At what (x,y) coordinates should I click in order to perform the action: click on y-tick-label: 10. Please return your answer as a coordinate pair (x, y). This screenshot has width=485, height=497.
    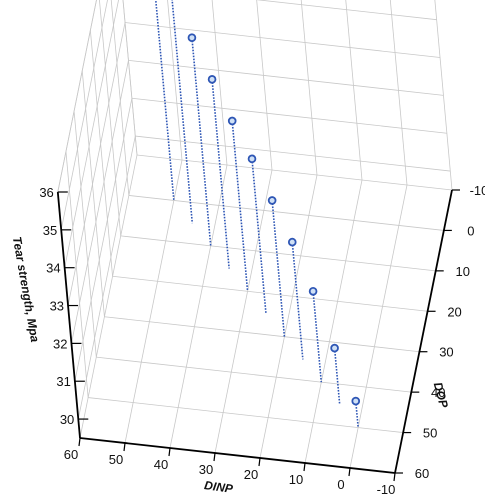
    Looking at the image, I should click on (462, 271).